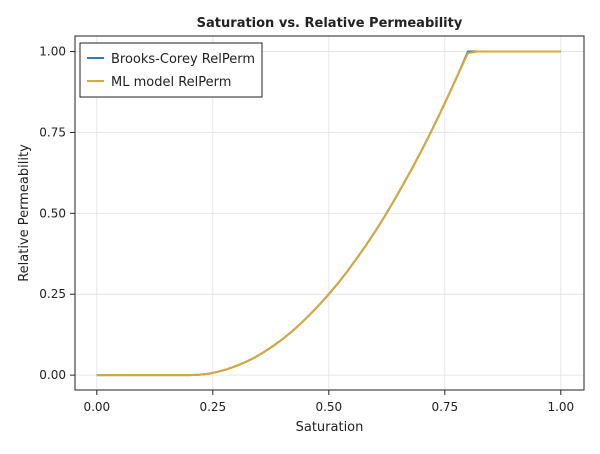 This screenshot has height=454, width=600. Describe the element at coordinates (183, 59) in the screenshot. I see `legend-label-brooks-corey: Brooks-Corey RelPerm` at that location.